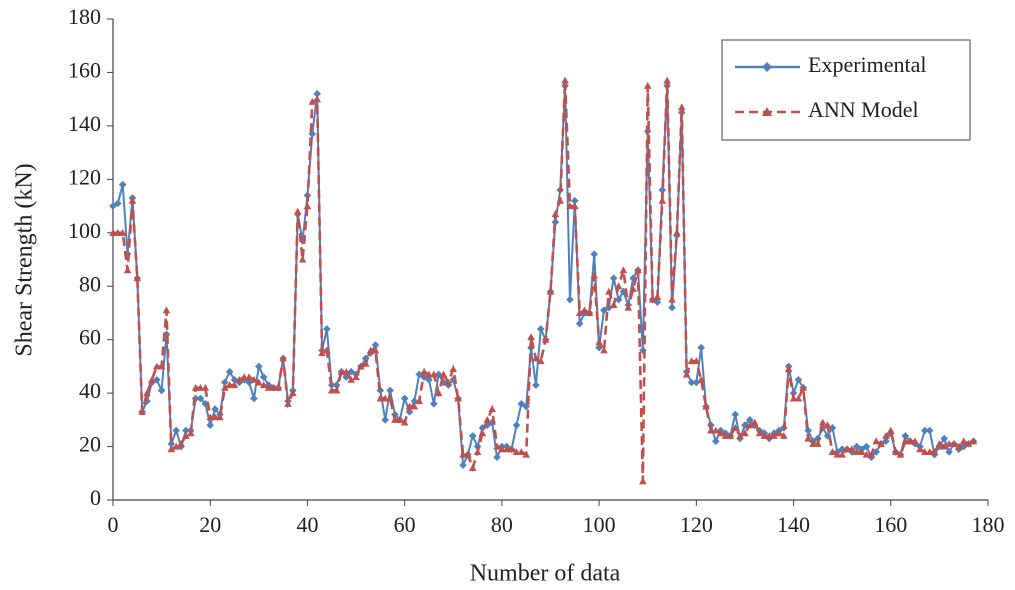  What do you see at coordinates (502, 524) in the screenshot?
I see `x-tick-label: 80` at bounding box center [502, 524].